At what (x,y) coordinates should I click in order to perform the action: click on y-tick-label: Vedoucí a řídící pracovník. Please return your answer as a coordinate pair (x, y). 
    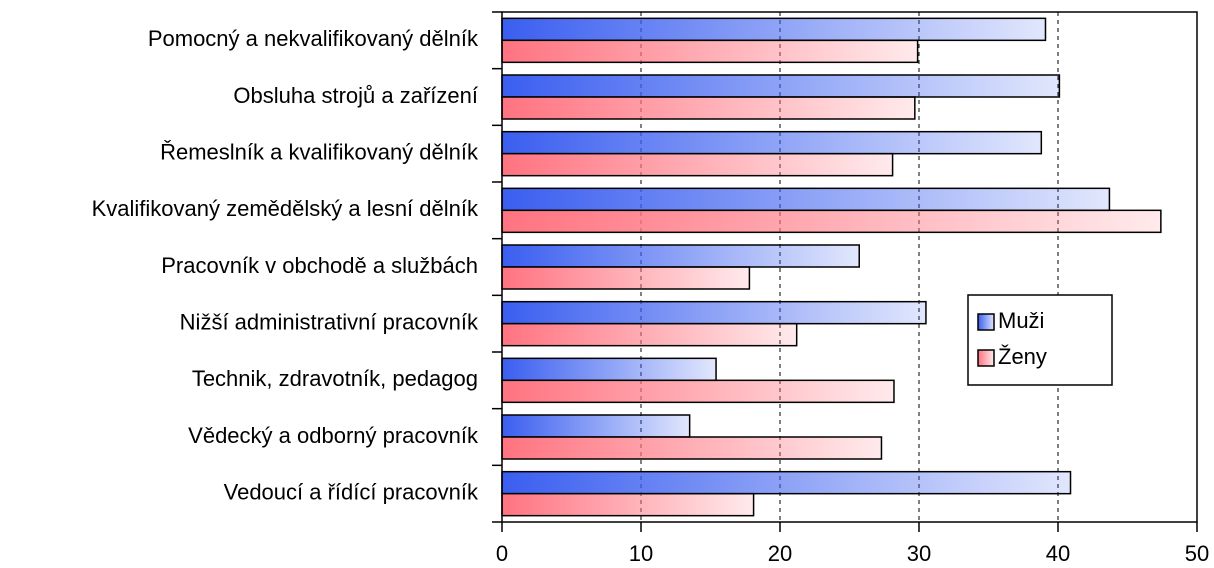
    Looking at the image, I should click on (351, 491).